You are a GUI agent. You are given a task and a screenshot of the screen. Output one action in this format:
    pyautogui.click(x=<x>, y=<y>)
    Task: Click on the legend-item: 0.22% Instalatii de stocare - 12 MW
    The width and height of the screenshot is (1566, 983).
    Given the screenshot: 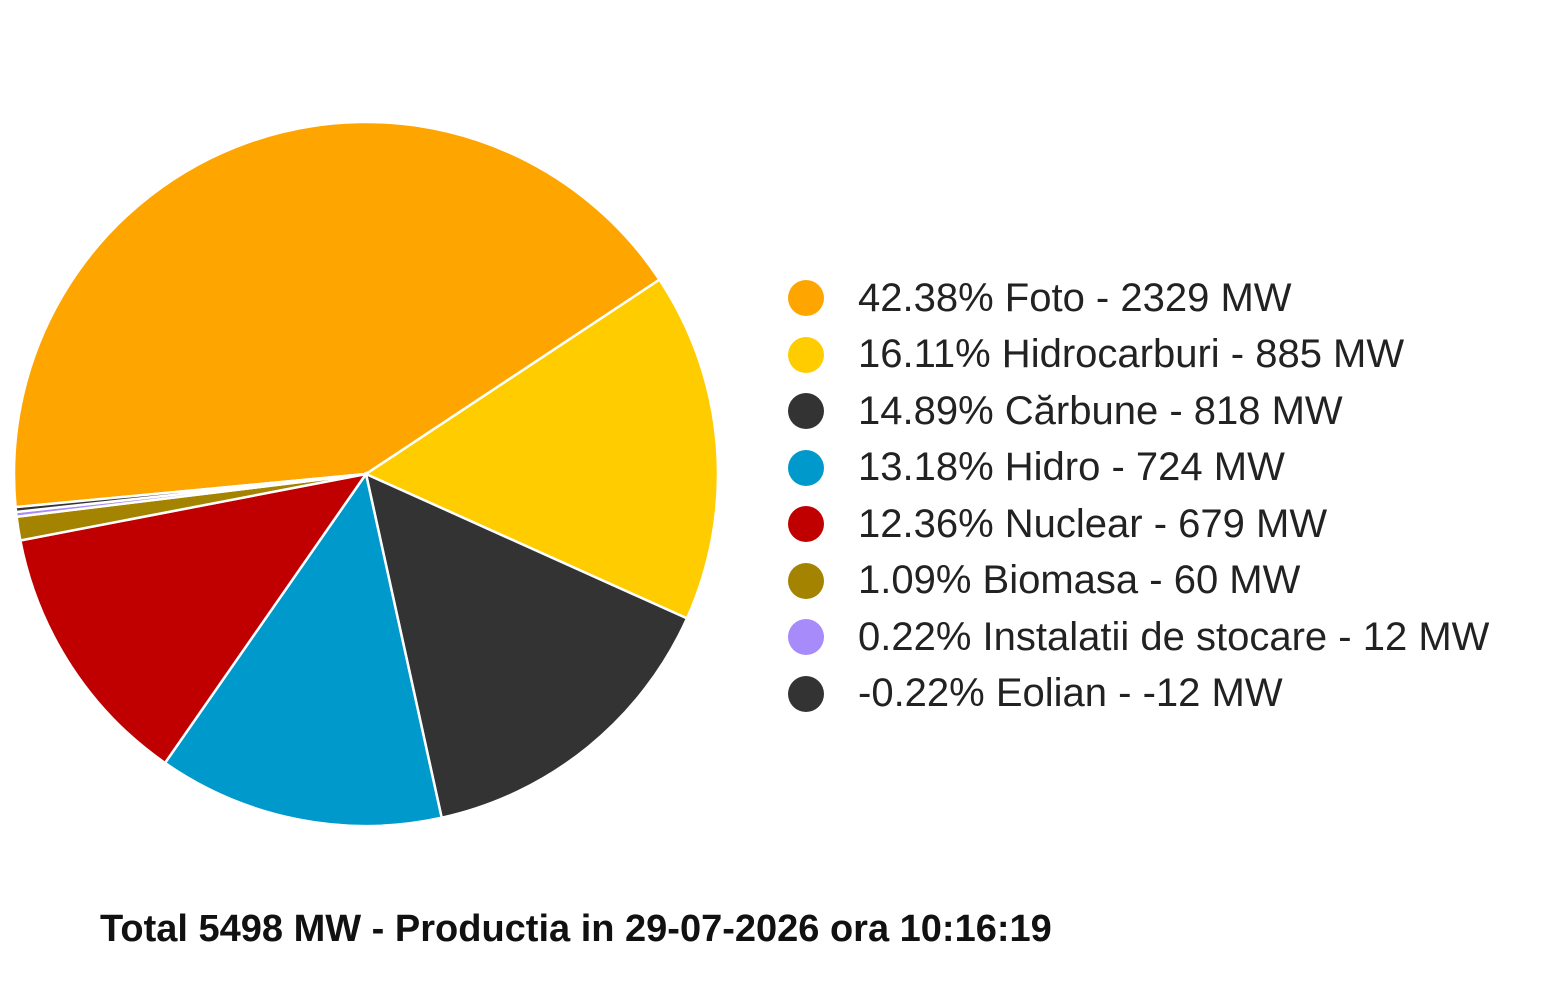 What is the action you would take?
    pyautogui.click(x=1138, y=637)
    